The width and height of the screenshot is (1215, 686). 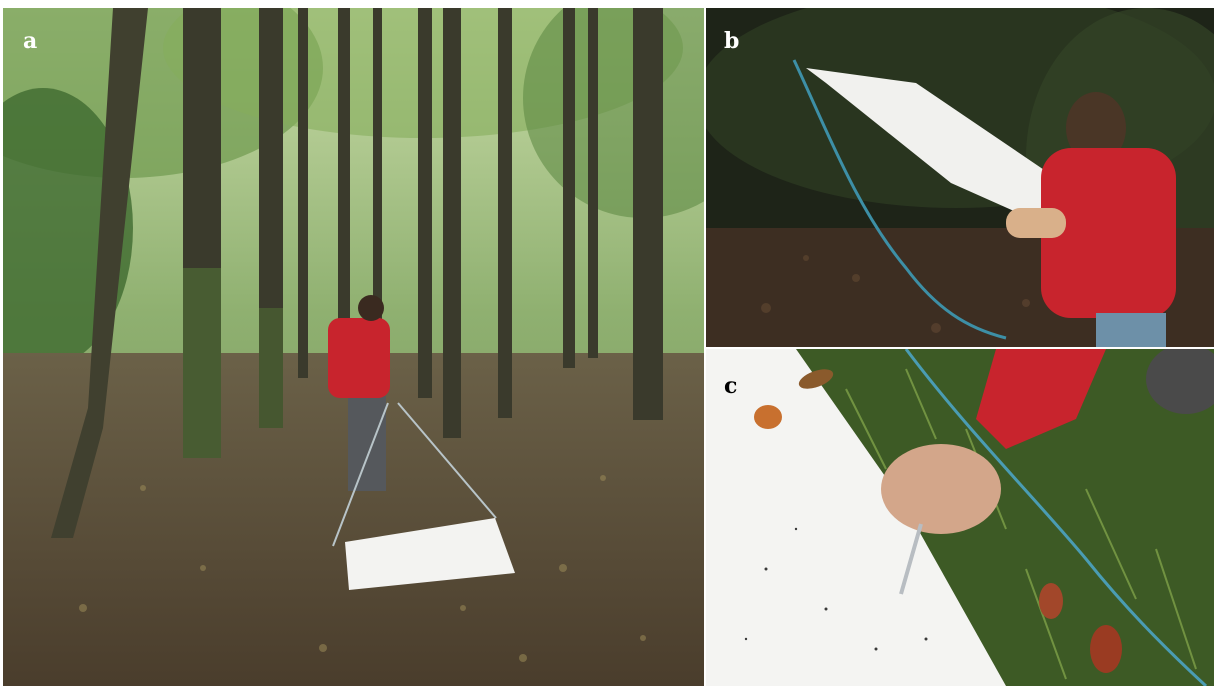 I want to click on panel-label-c: c, so click(x=731, y=386).